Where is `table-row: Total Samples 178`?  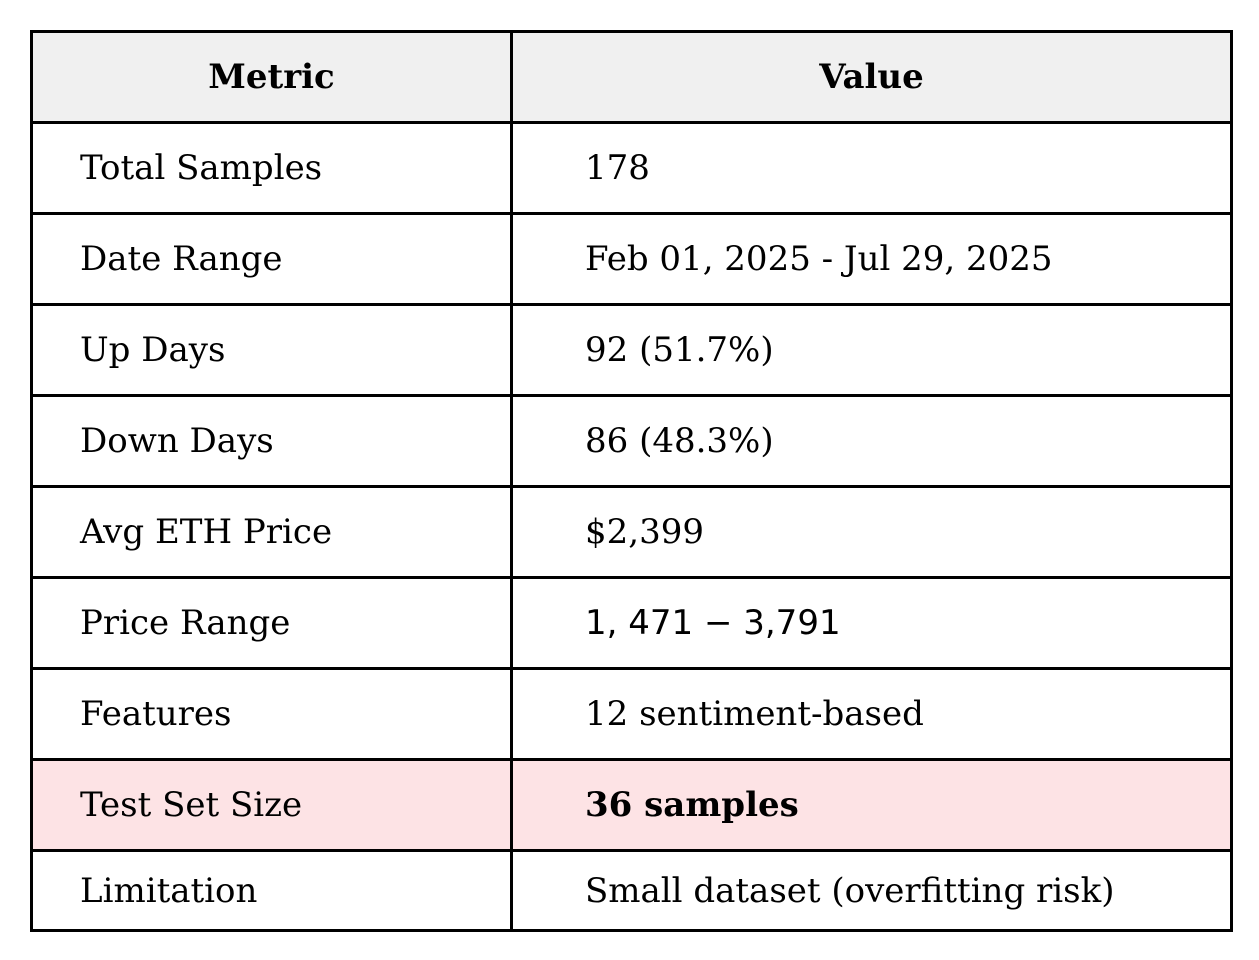
table-row: Total Samples 178 is located at coordinates (631, 168).